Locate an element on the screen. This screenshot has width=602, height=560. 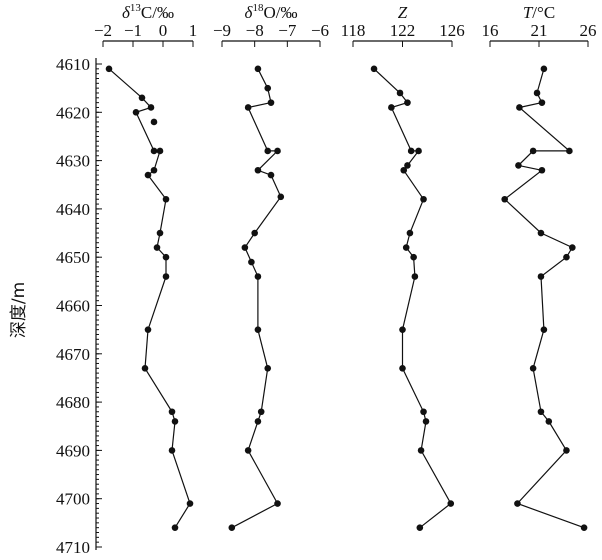
y-tick-label: 4700 is located at coordinates (73, 499).